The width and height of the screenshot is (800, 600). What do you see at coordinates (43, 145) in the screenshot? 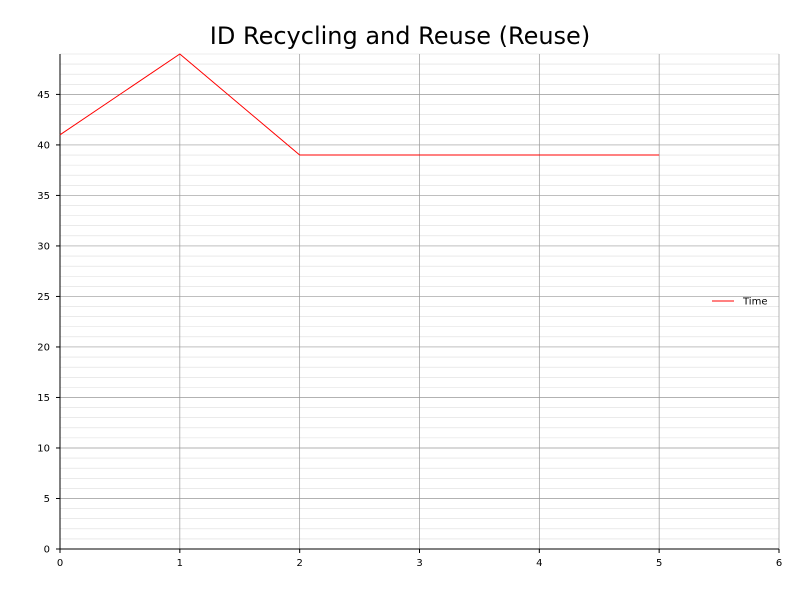
I see `y-tick-label: 40` at bounding box center [43, 145].